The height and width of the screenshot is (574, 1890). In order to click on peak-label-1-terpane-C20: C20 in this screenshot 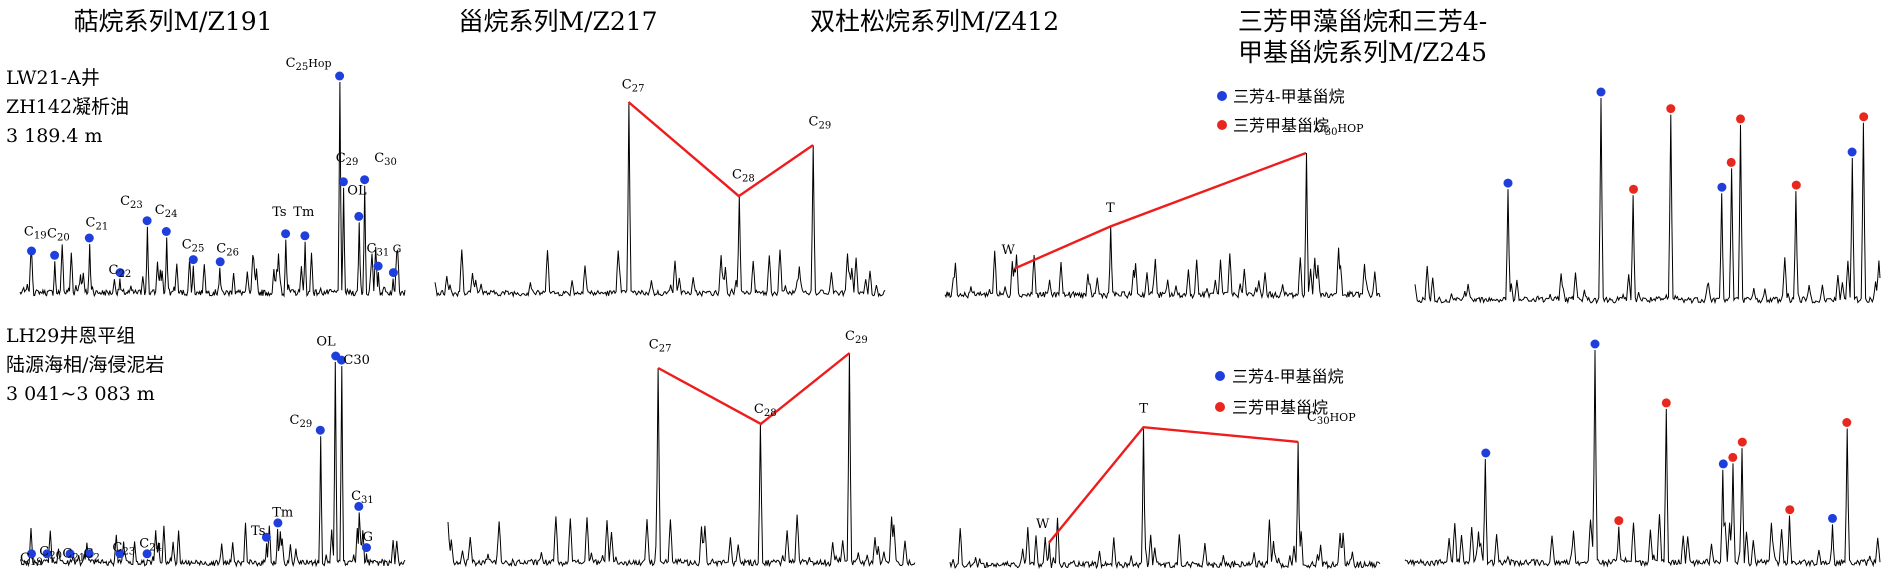, I will do `click(50, 553)`.